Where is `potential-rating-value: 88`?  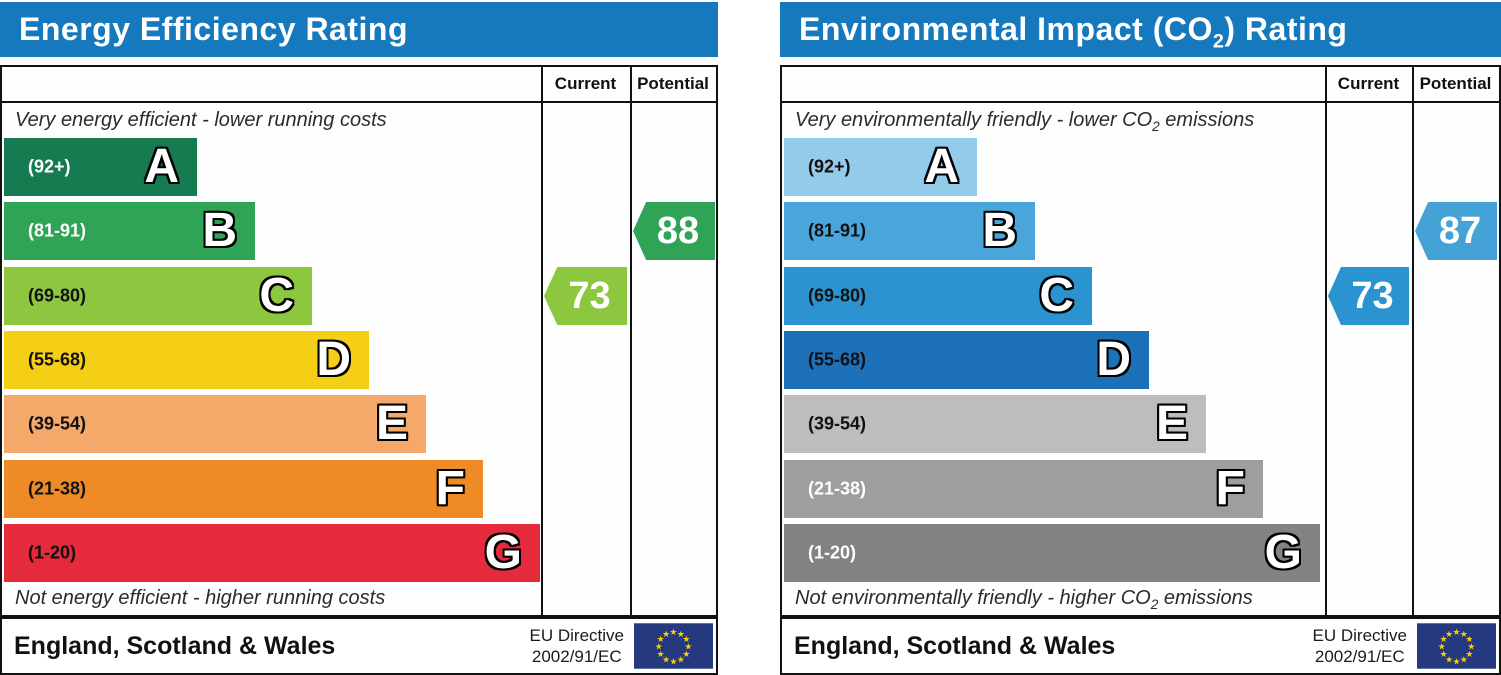 potential-rating-value: 88 is located at coordinates (678, 230).